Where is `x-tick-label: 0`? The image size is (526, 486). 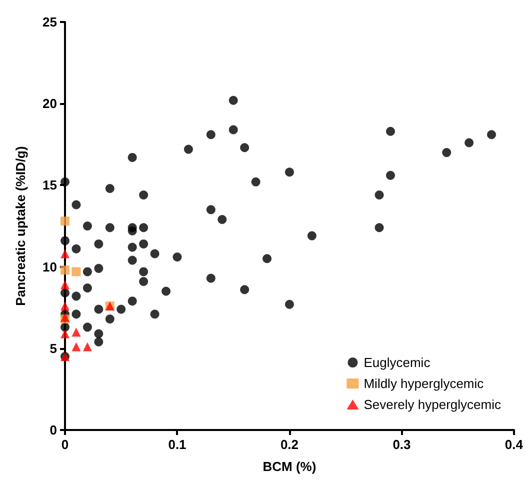
x-tick-label: 0 is located at coordinates (65, 444).